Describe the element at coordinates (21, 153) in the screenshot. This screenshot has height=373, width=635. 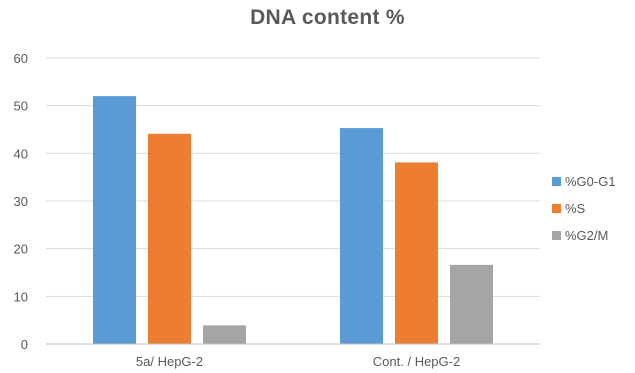
I see `y-tick-label: 40` at that location.